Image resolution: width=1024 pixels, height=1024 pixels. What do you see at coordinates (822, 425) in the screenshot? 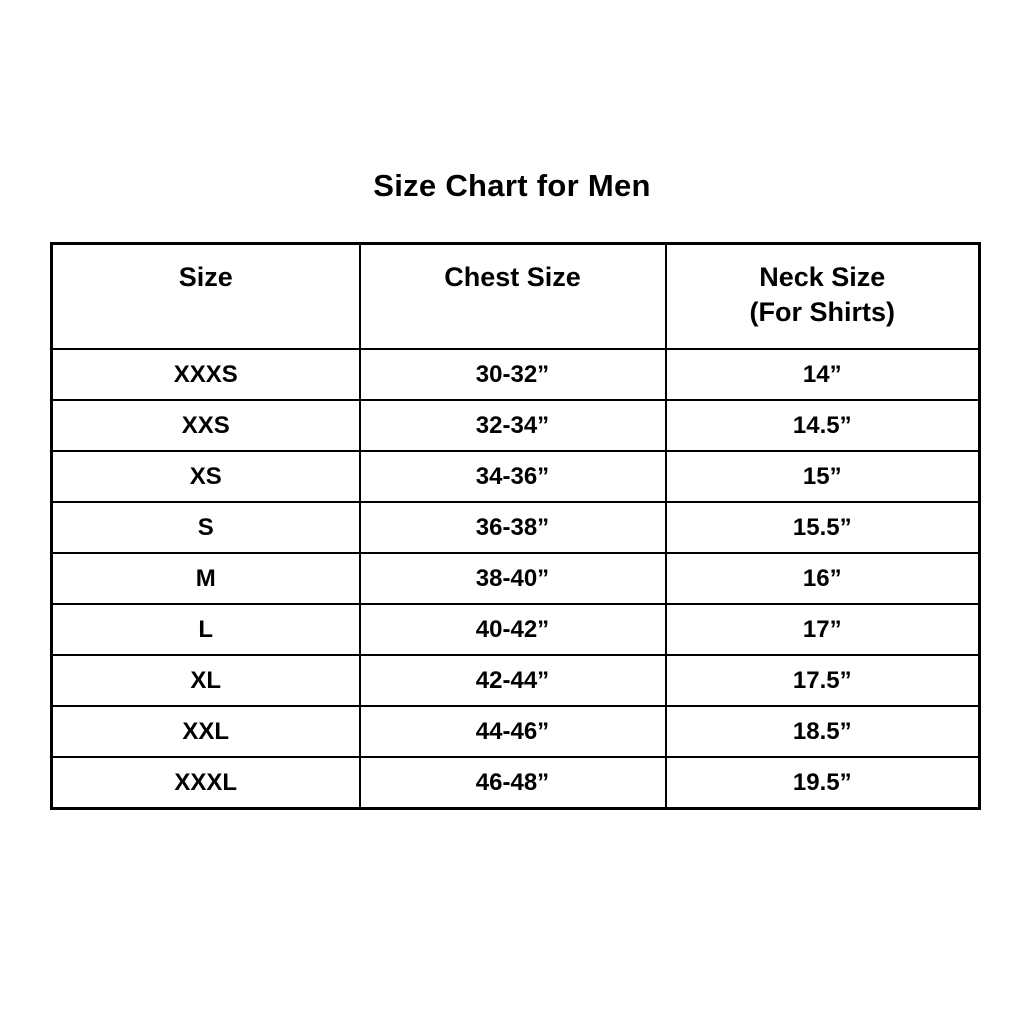
I see `neck-size-cell: 14.5”` at bounding box center [822, 425].